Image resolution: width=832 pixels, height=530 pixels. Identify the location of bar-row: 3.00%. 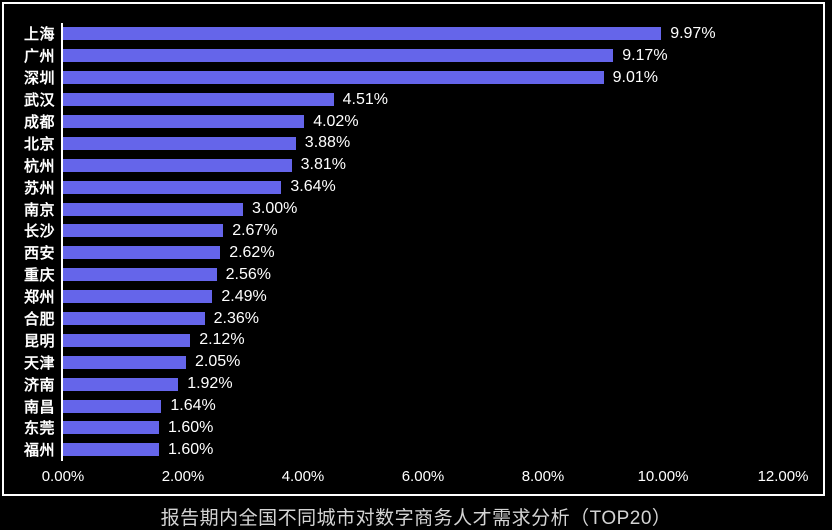
(423, 209).